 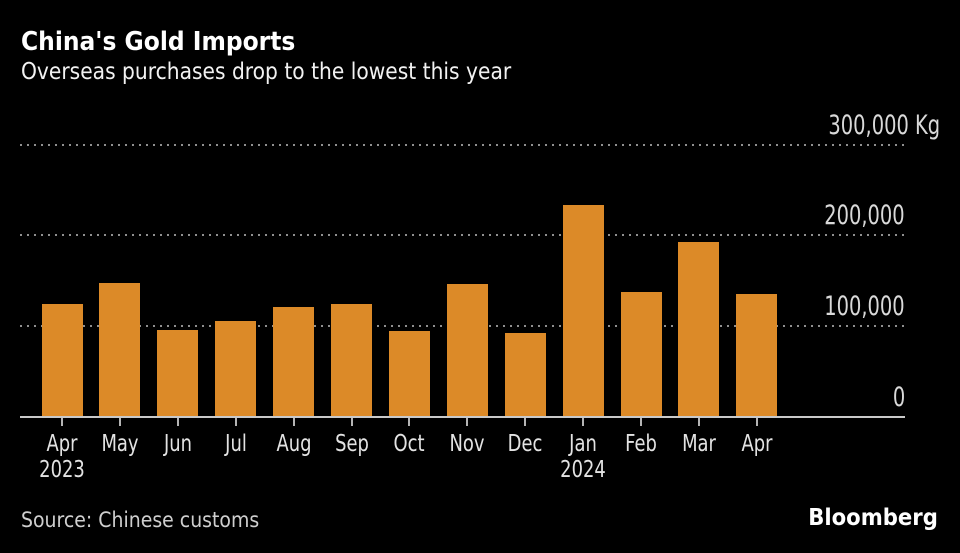 I want to click on x-axis-label: Jul, so click(x=236, y=444).